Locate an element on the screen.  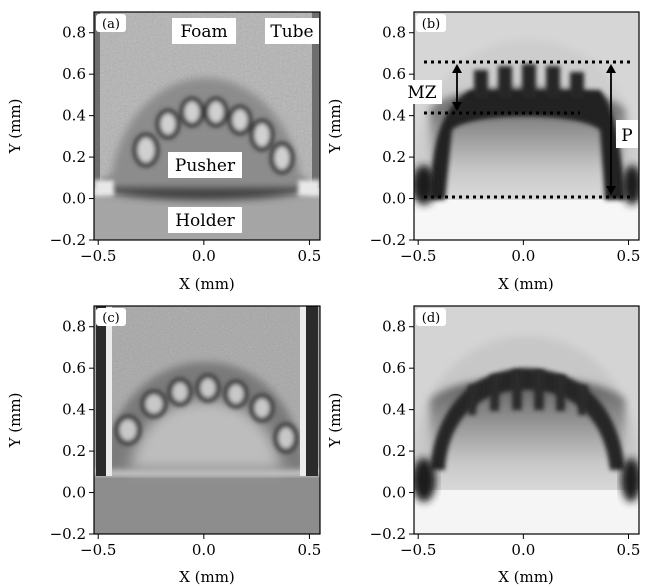
annotation-holder-text: Holder is located at coordinates (205, 221).